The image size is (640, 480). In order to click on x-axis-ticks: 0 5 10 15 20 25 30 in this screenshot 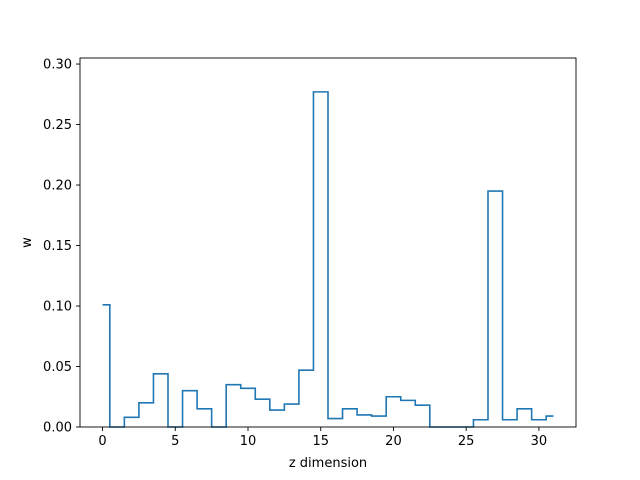, I will do `click(322, 438)`.